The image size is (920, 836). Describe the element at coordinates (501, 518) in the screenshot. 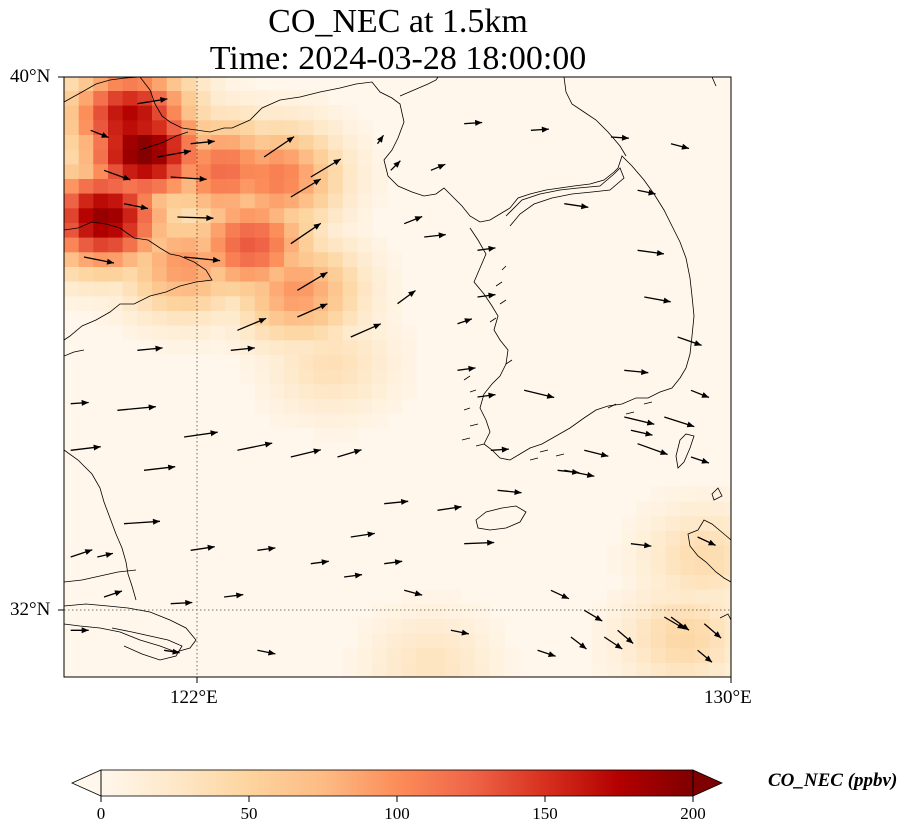

I see `jeju-island` at that location.